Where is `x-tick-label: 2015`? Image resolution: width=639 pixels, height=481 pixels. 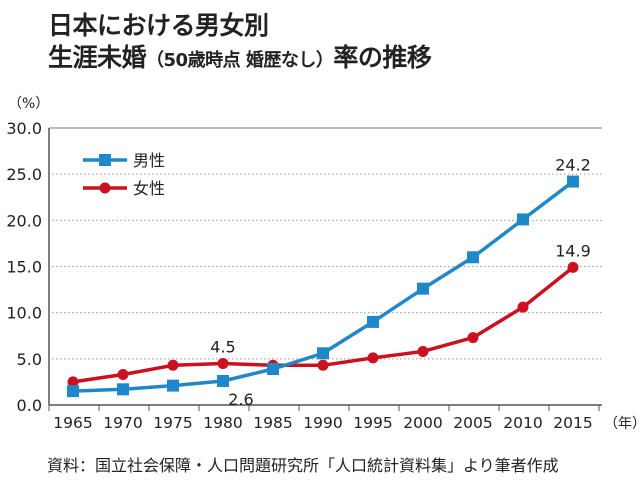 x-tick-label: 2015 is located at coordinates (572, 423).